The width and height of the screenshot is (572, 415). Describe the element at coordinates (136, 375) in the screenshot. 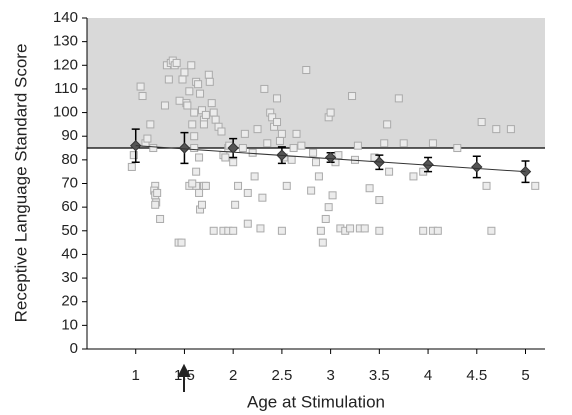

I see `x-tick-label: 1` at that location.